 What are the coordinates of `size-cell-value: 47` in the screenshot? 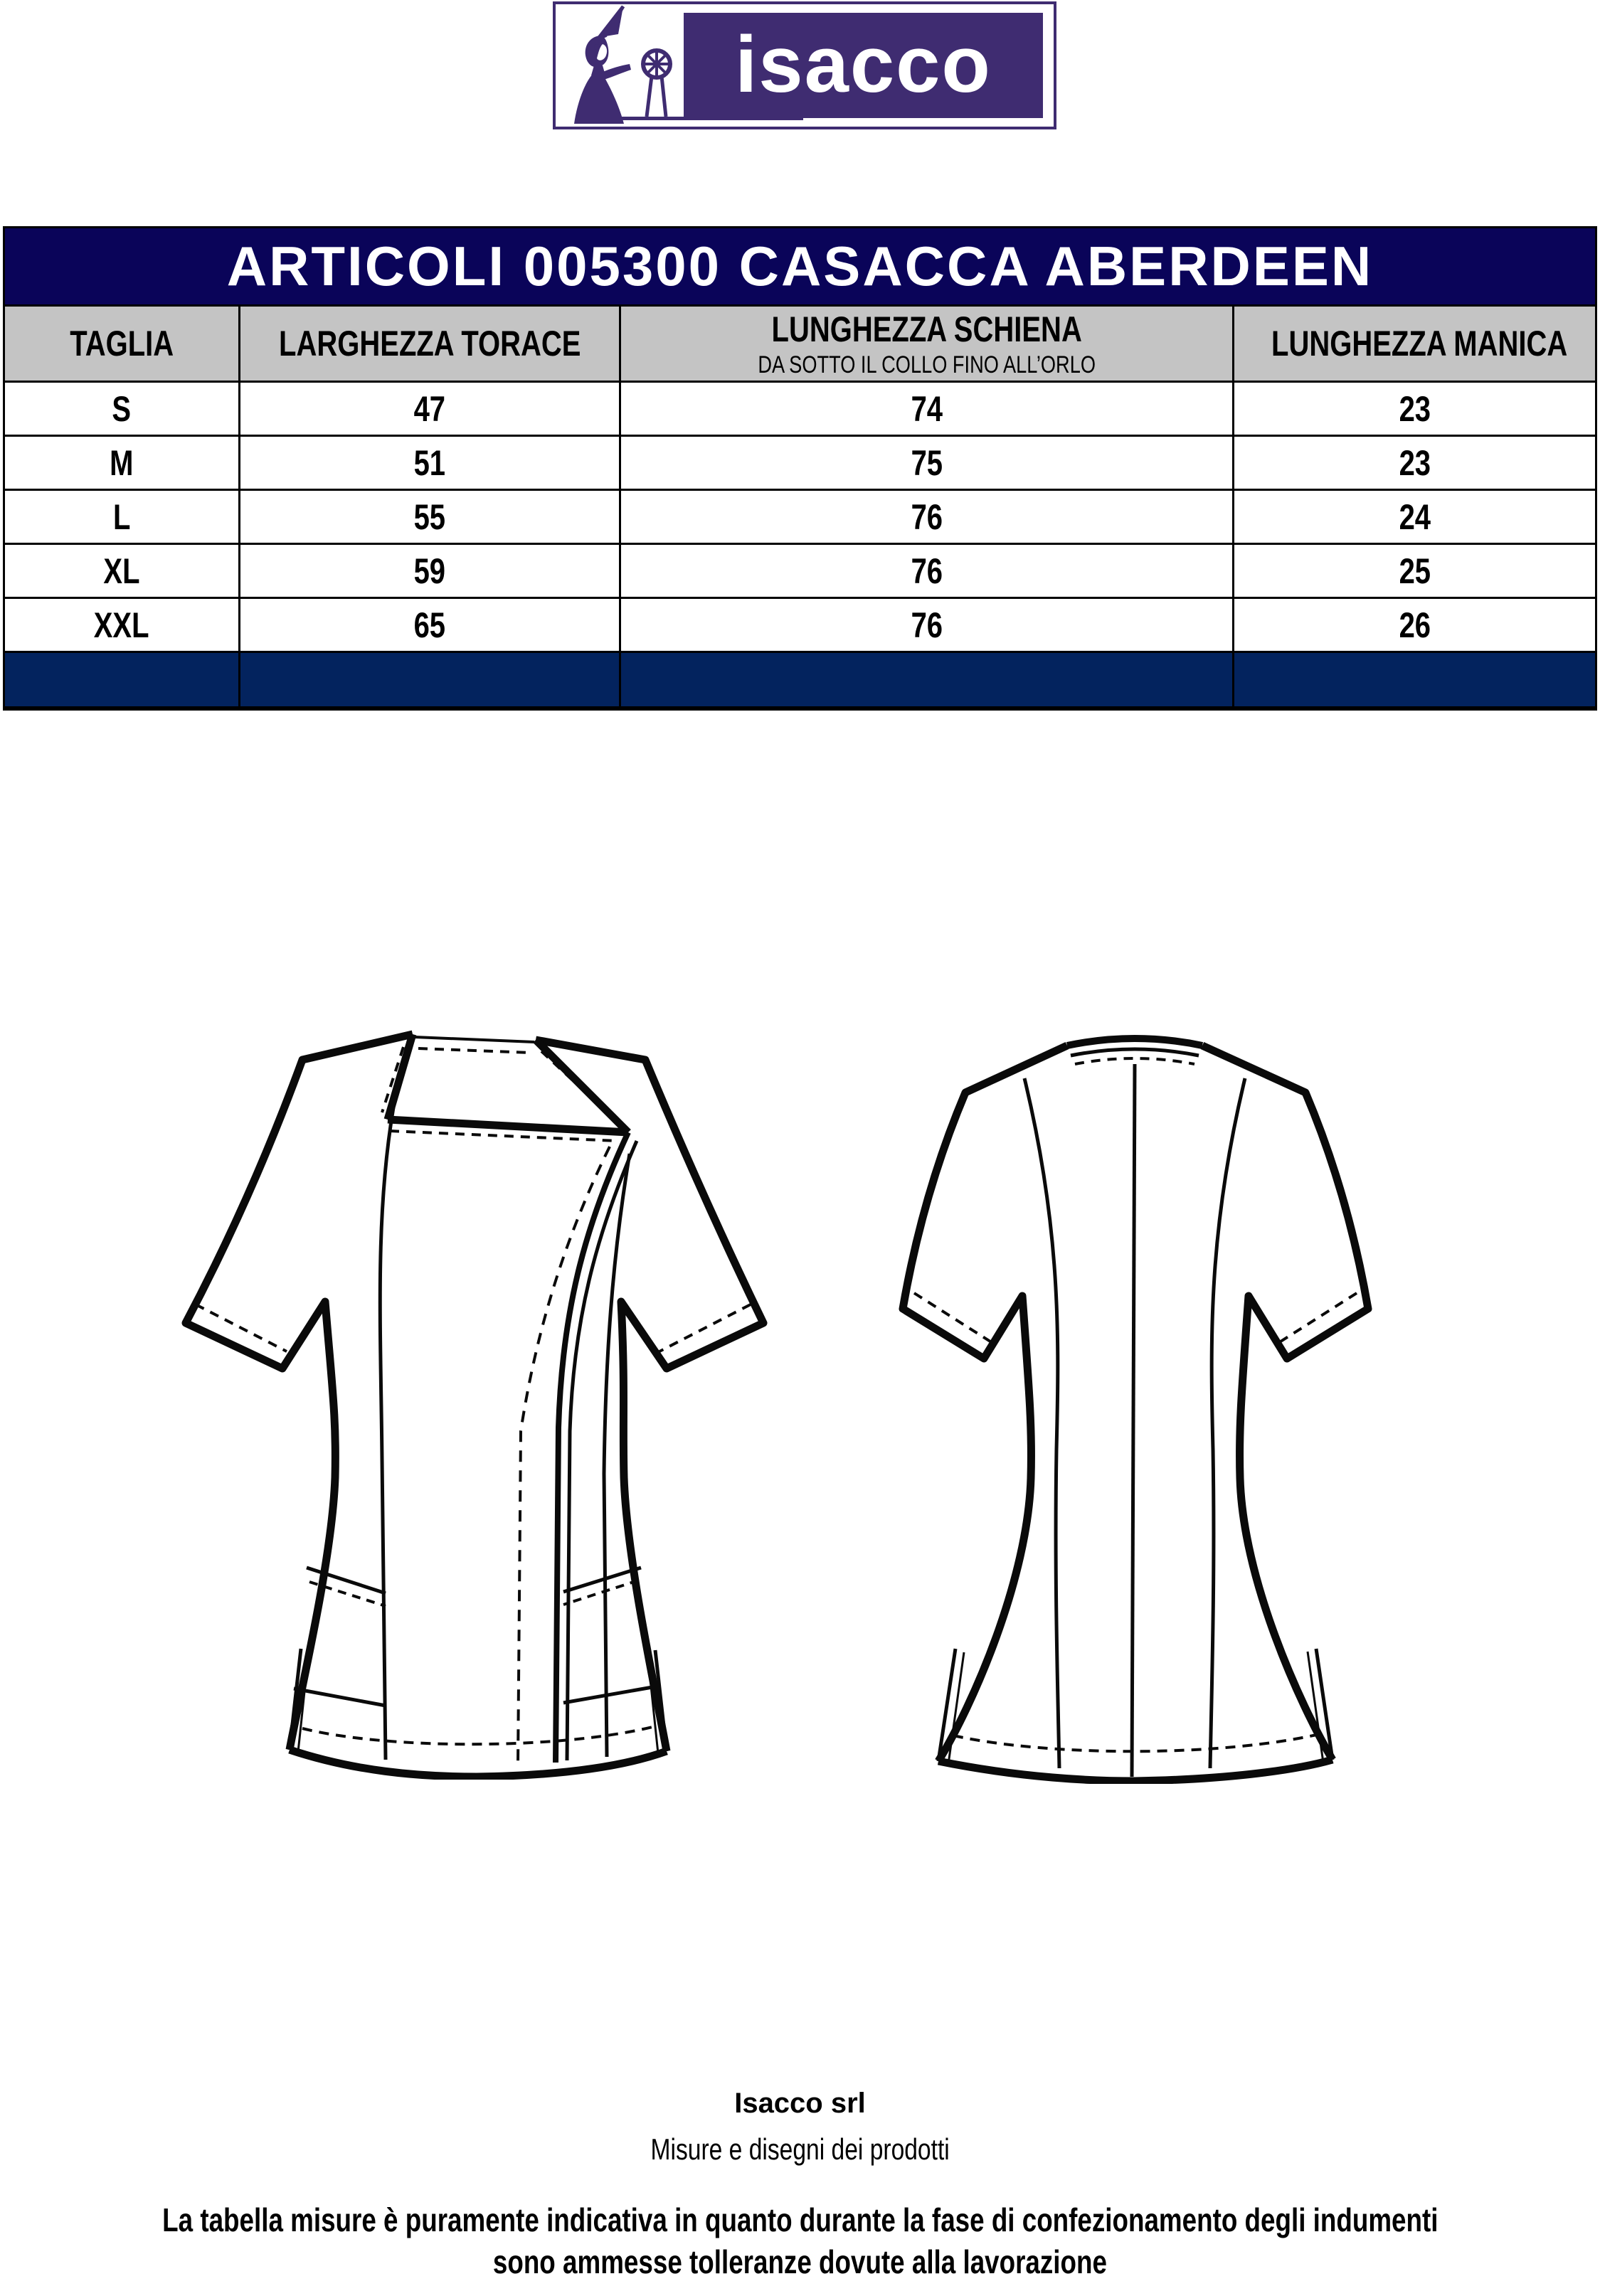 It's located at (429, 408).